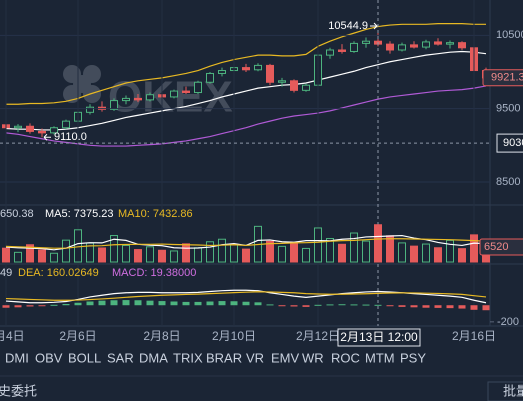  I want to click on indicator-tab: VR, so click(255, 357).